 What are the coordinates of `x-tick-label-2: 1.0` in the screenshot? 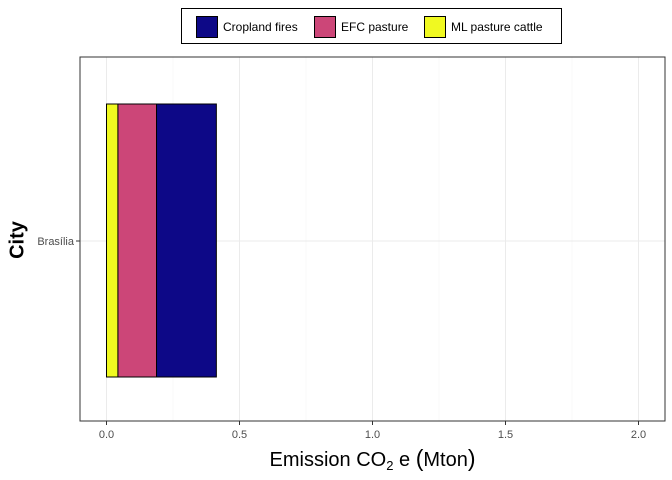 It's located at (372, 435).